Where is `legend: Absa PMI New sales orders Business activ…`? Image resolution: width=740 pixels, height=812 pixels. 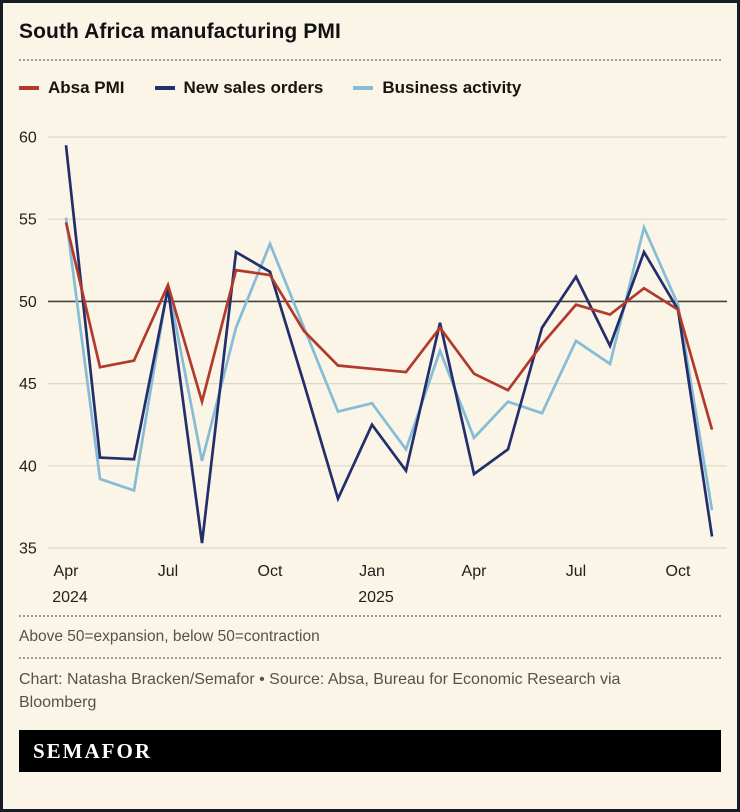 legend: Absa PMI New sales orders Business activ… is located at coordinates (370, 88).